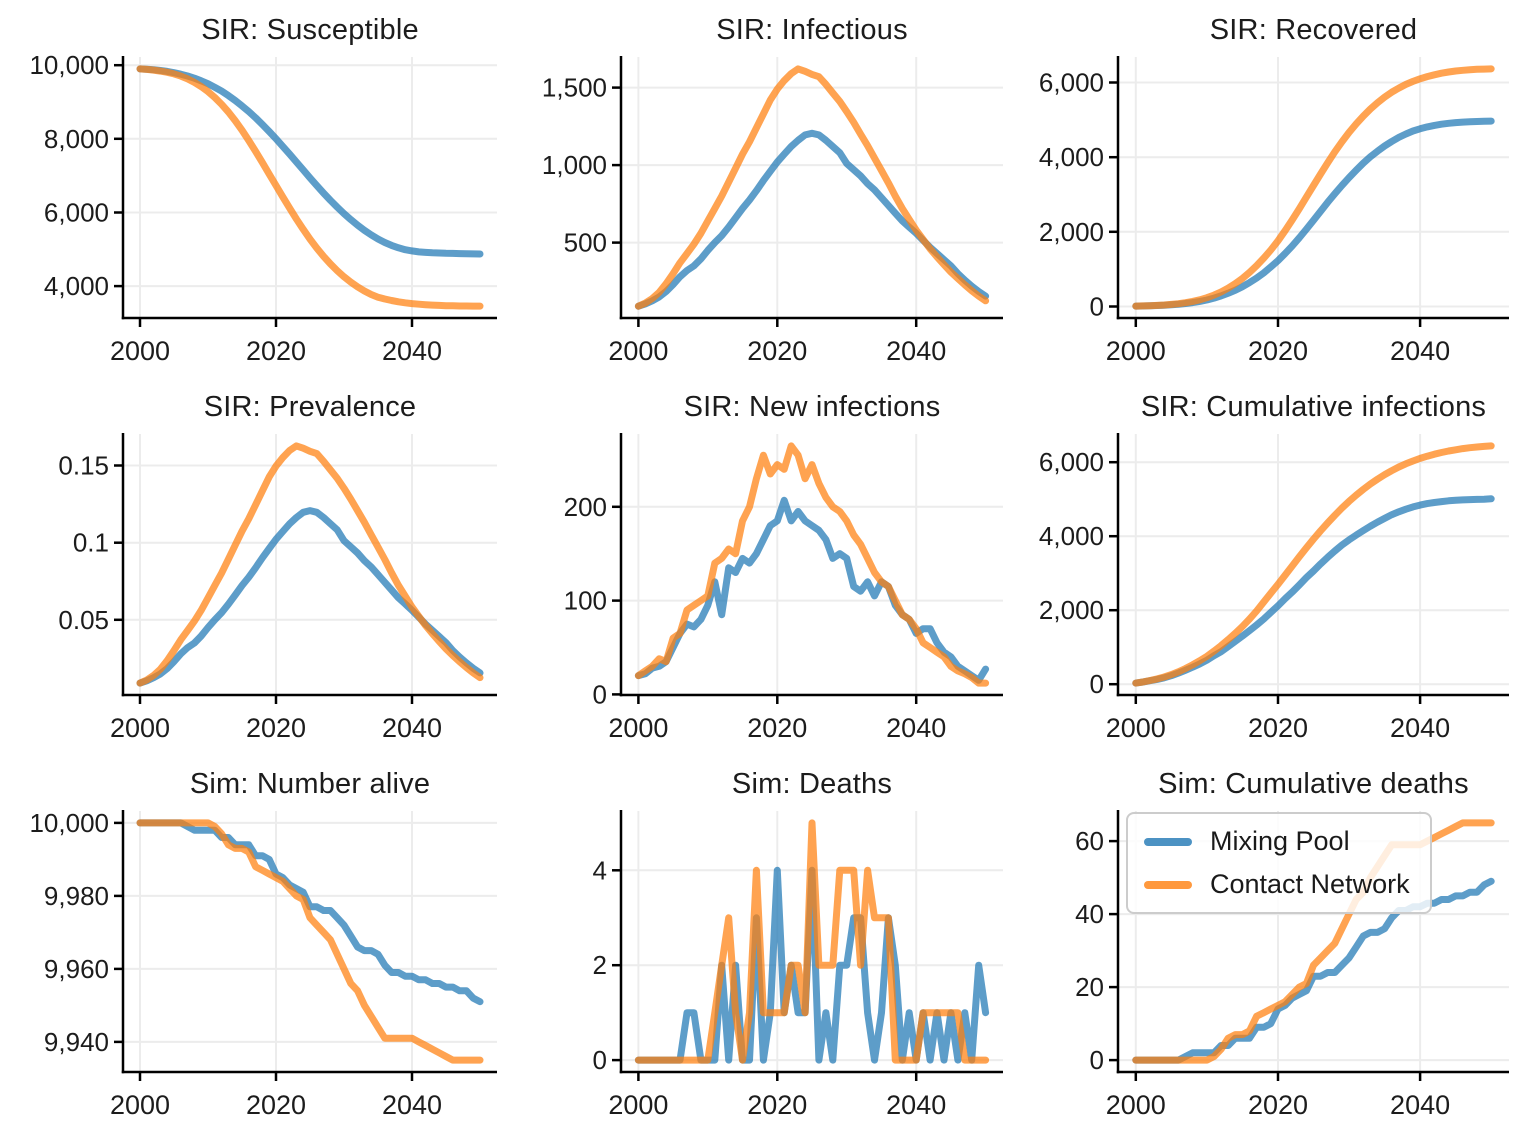 The height and width of the screenshot is (1132, 1518). Describe the element at coordinates (310, 30) in the screenshot. I see `chart-title: SIR: Susceptible` at that location.